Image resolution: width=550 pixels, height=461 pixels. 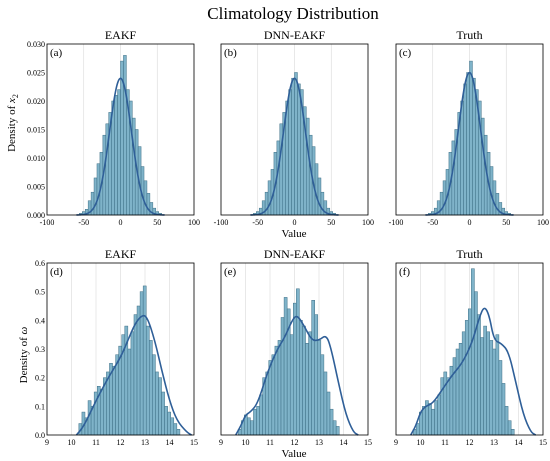 I want to click on row-1-y-label: Density of x2, so click(x=13, y=123).